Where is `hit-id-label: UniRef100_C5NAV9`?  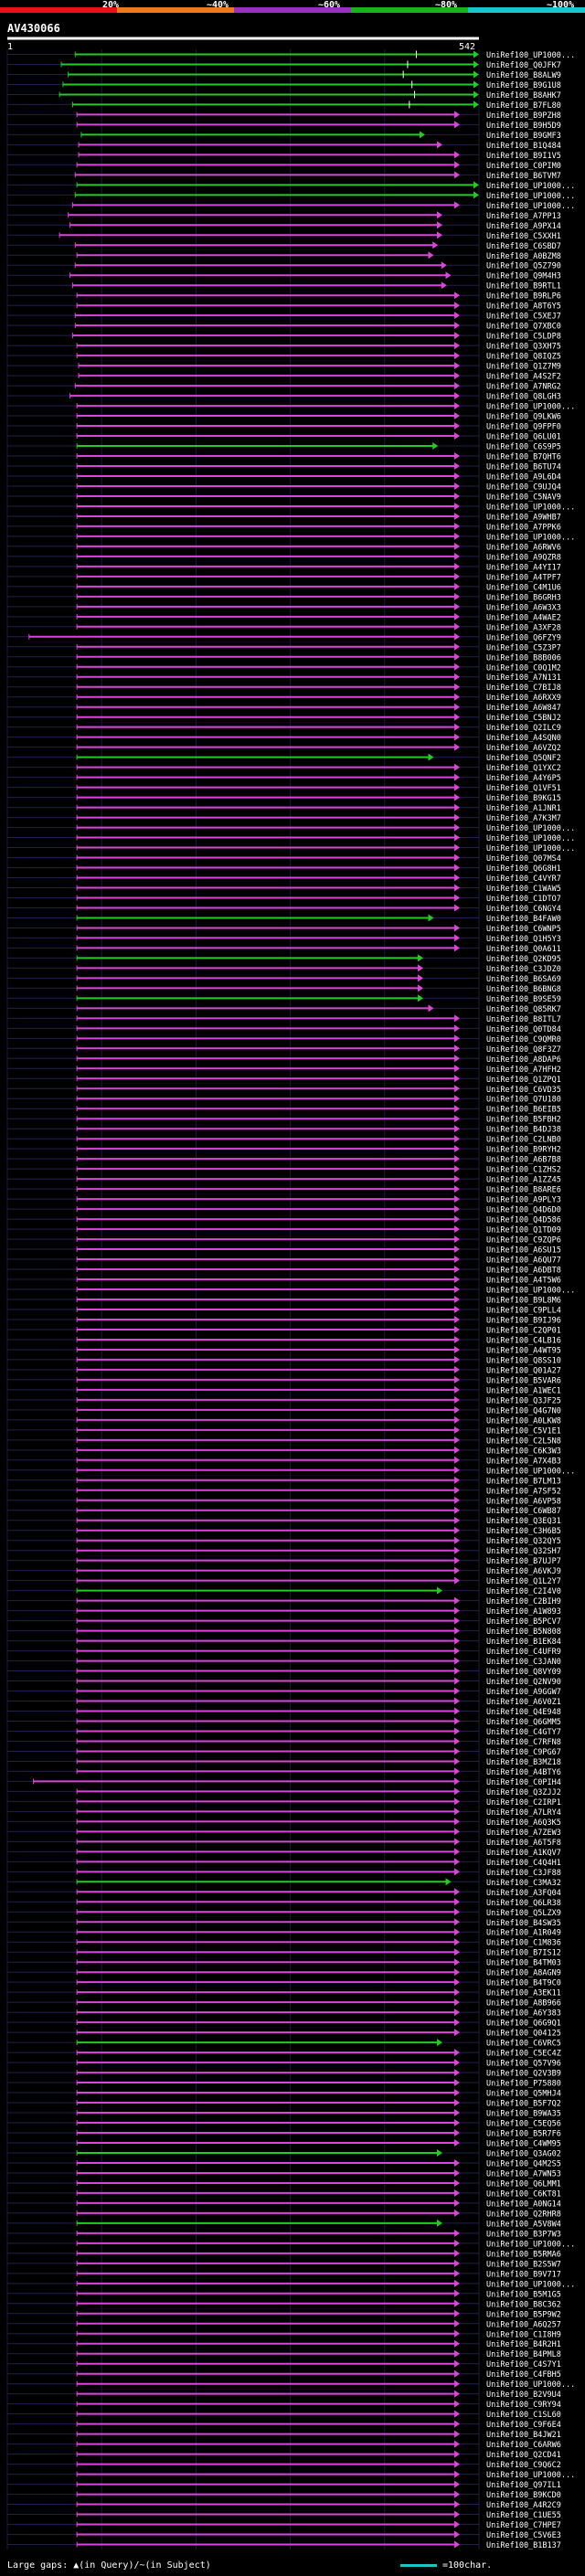 hit-id-label: UniRef100_C5NAV9 is located at coordinates (523, 497).